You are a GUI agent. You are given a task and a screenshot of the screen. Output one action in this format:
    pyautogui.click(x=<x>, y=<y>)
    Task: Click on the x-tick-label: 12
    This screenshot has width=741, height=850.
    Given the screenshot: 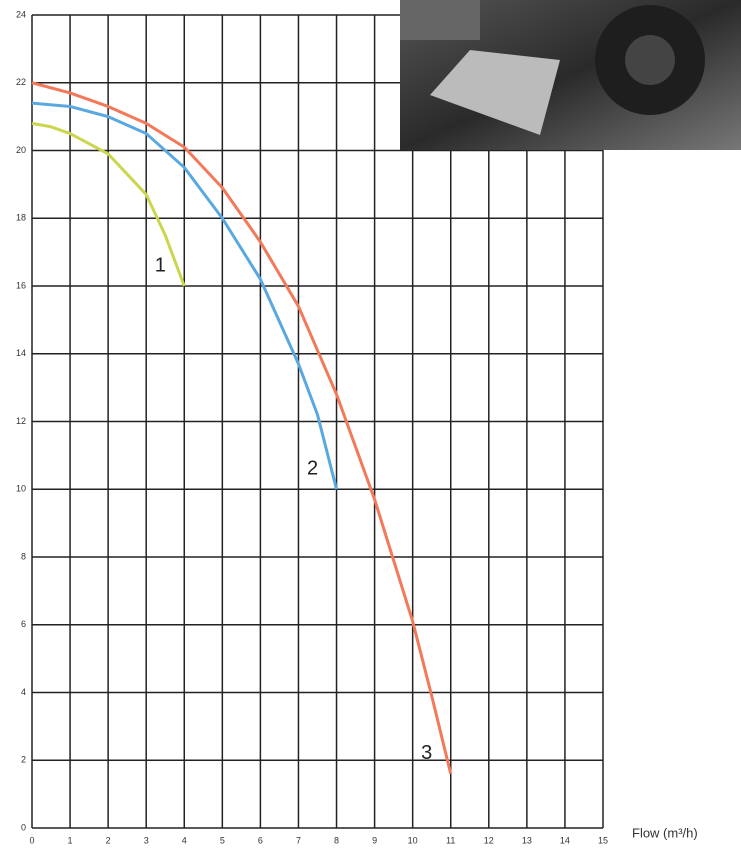 What is the action you would take?
    pyautogui.click(x=489, y=840)
    